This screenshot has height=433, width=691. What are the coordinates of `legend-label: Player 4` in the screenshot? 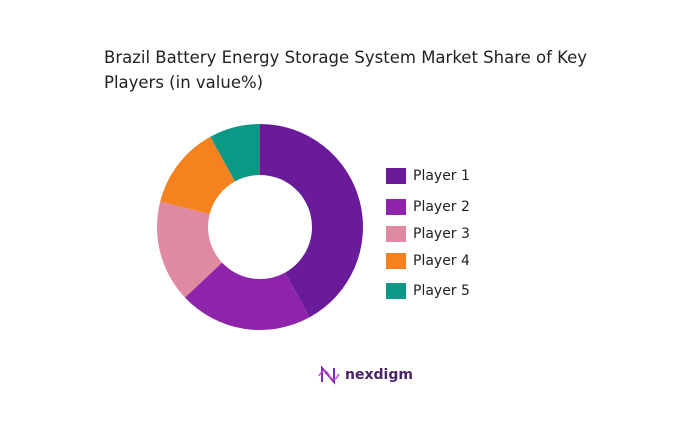 It's located at (441, 261).